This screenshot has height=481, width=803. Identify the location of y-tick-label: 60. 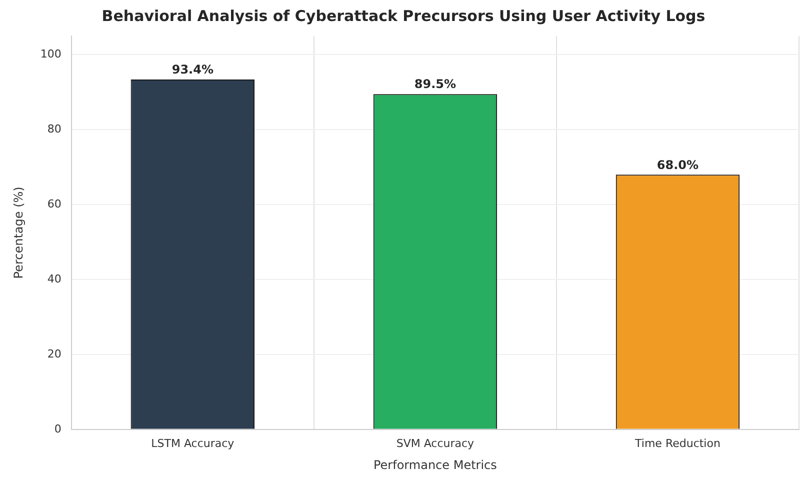
(54, 203).